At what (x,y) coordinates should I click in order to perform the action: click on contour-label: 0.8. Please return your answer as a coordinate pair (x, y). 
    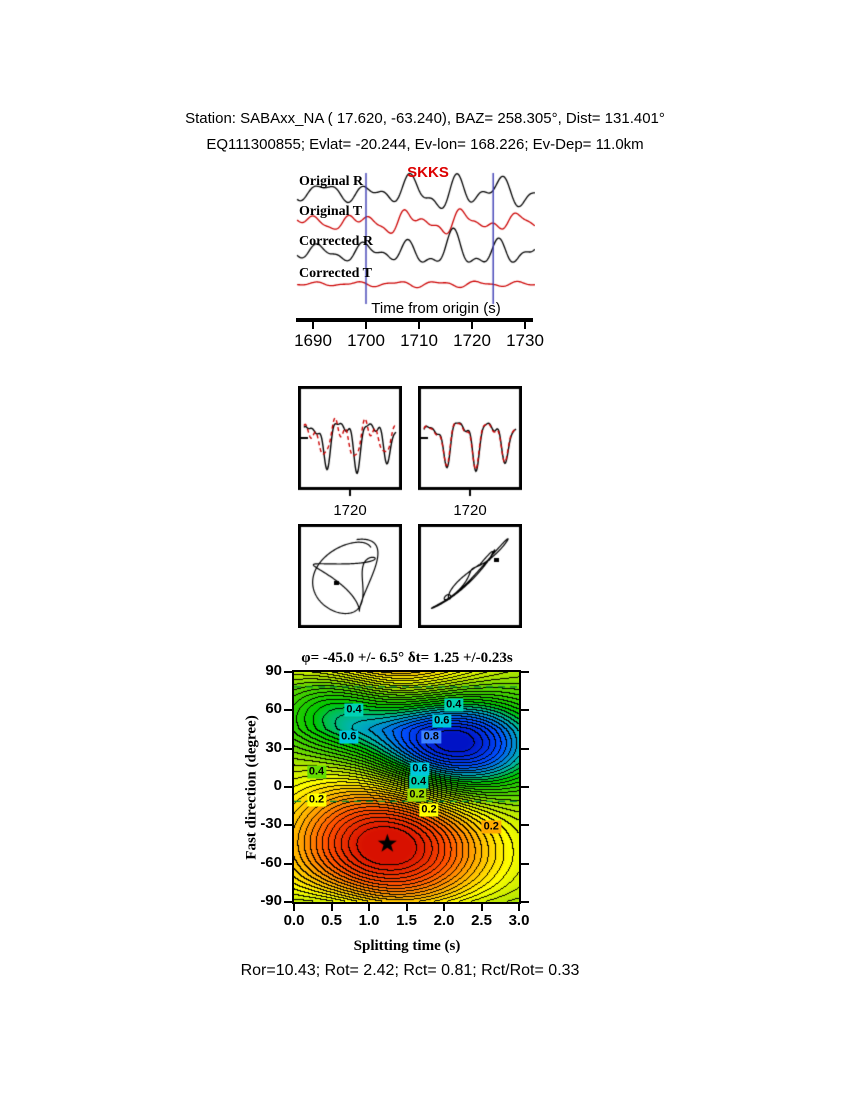
    Looking at the image, I should click on (431, 737).